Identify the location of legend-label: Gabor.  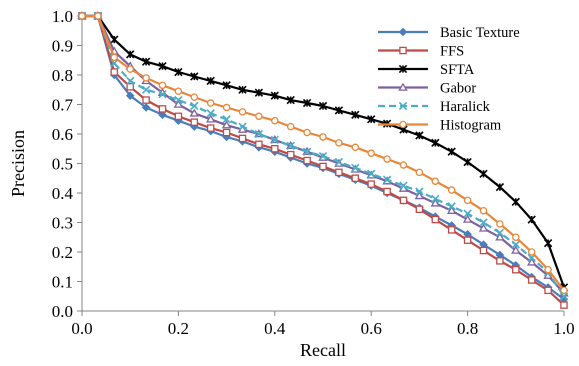
(458, 89).